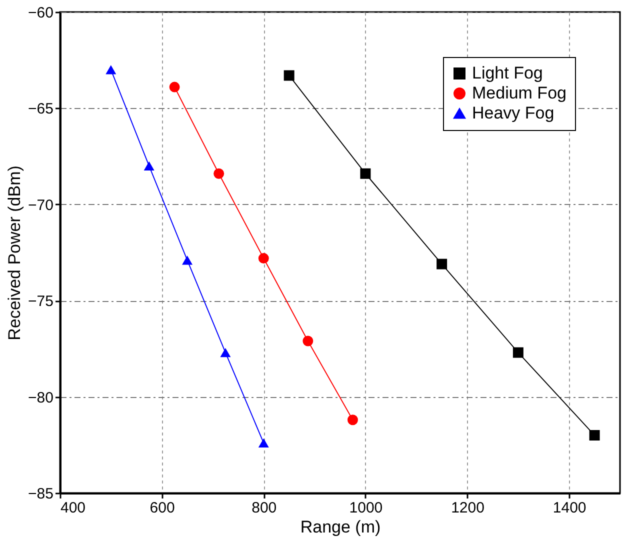  I want to click on y-axis-title: Received Power (dBm), so click(14, 253).